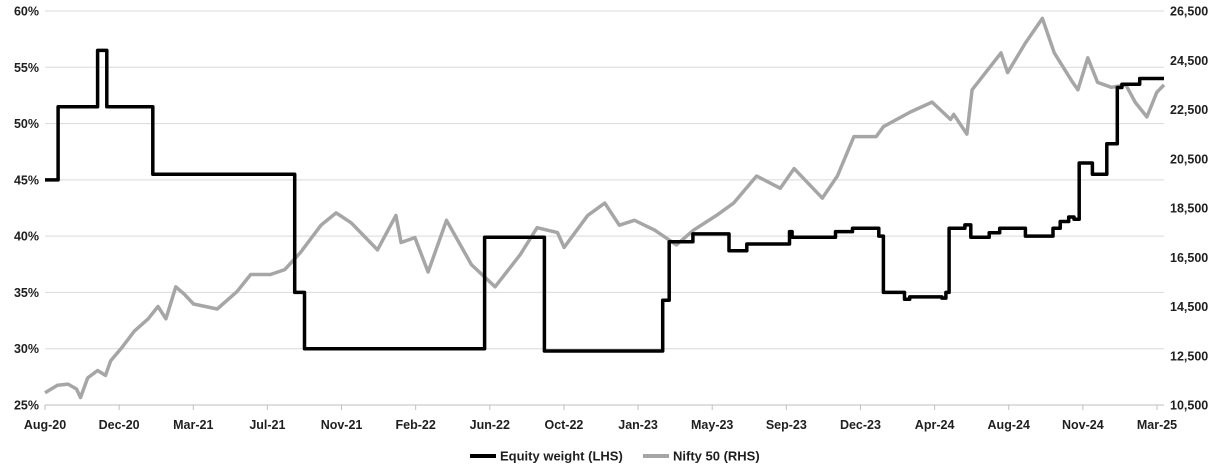 This screenshot has width=1231, height=471. Describe the element at coordinates (26, 293) in the screenshot. I see `left-y-tick-label: 35%` at that location.